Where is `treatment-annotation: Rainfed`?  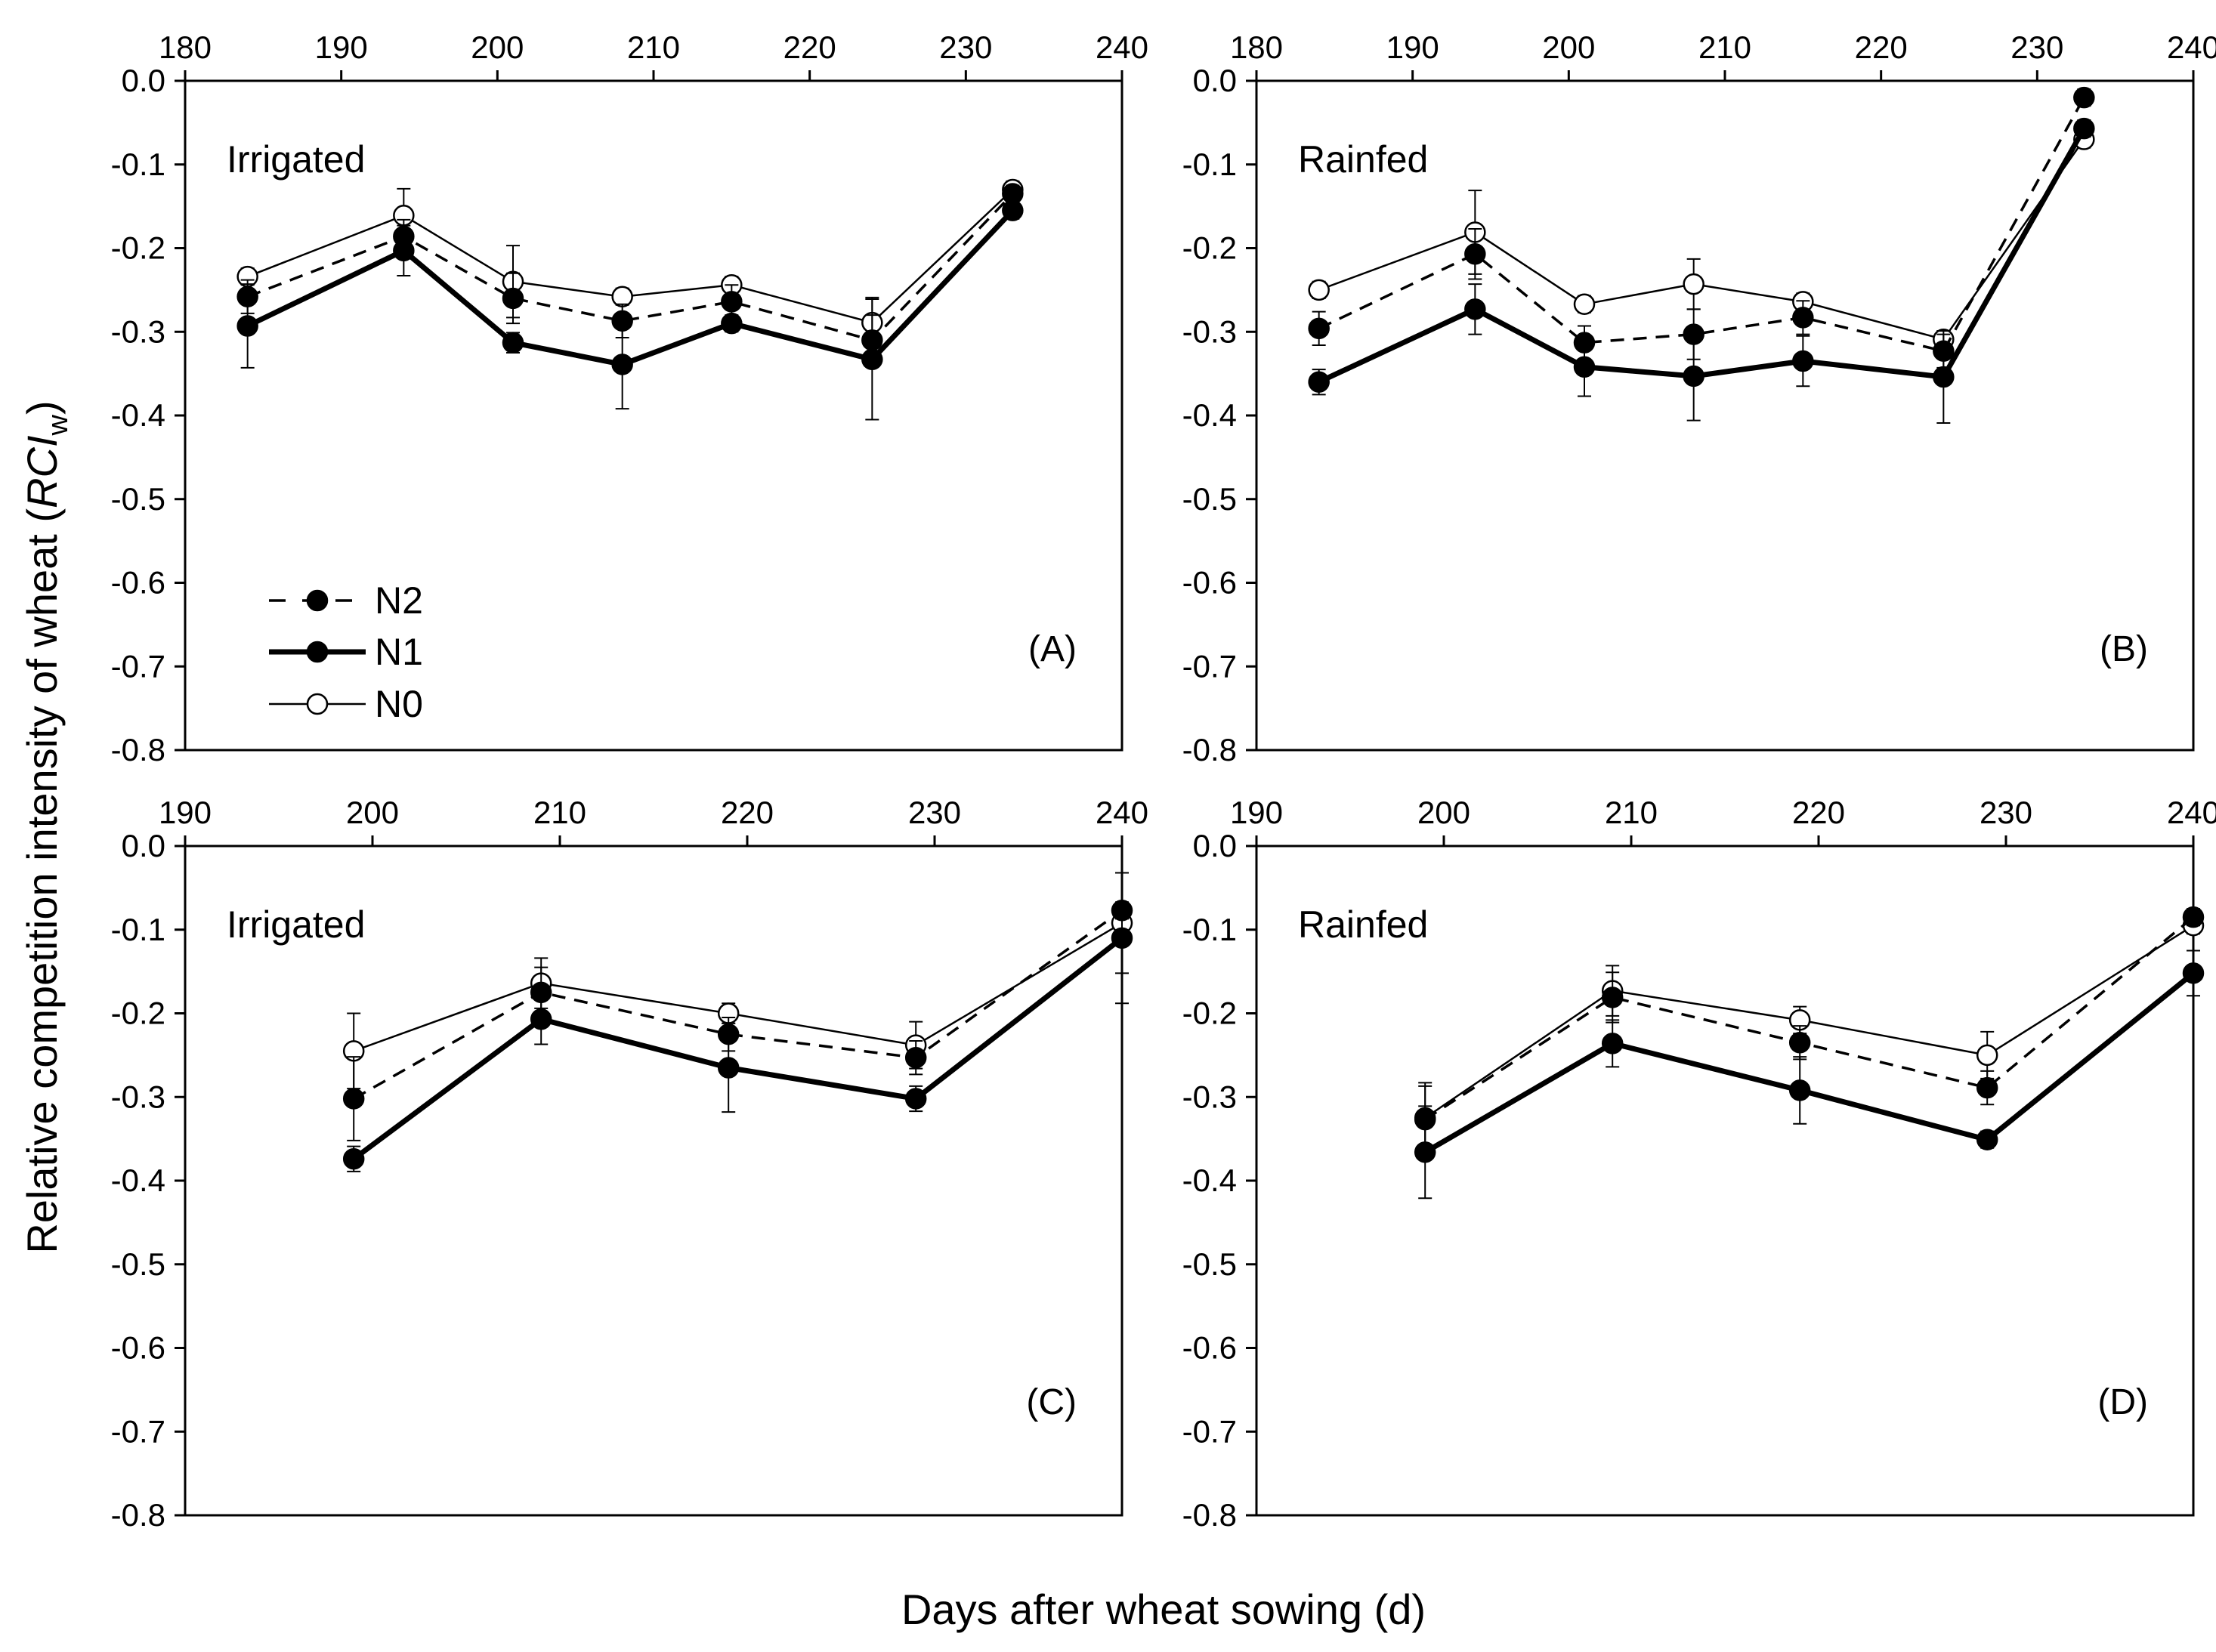
treatment-annotation: Rainfed is located at coordinates (1363, 924).